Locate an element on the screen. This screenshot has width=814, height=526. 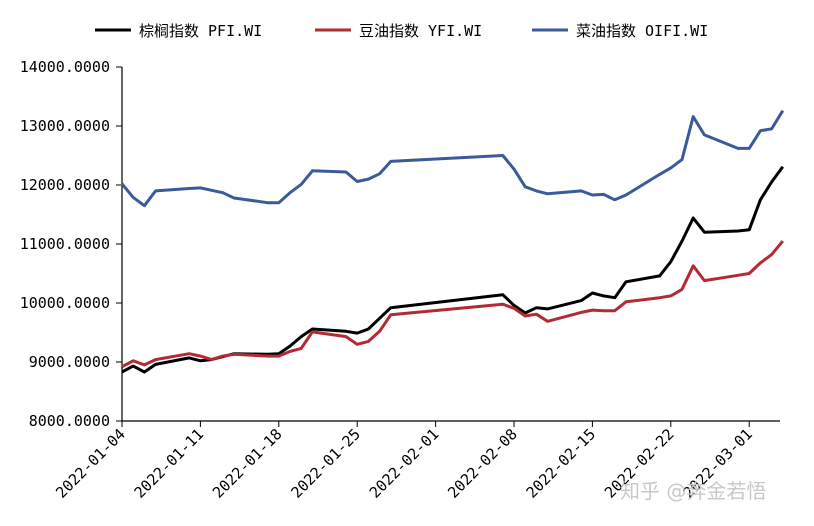
y-tick-label: 13000.0000 is located at coordinates (65, 126).